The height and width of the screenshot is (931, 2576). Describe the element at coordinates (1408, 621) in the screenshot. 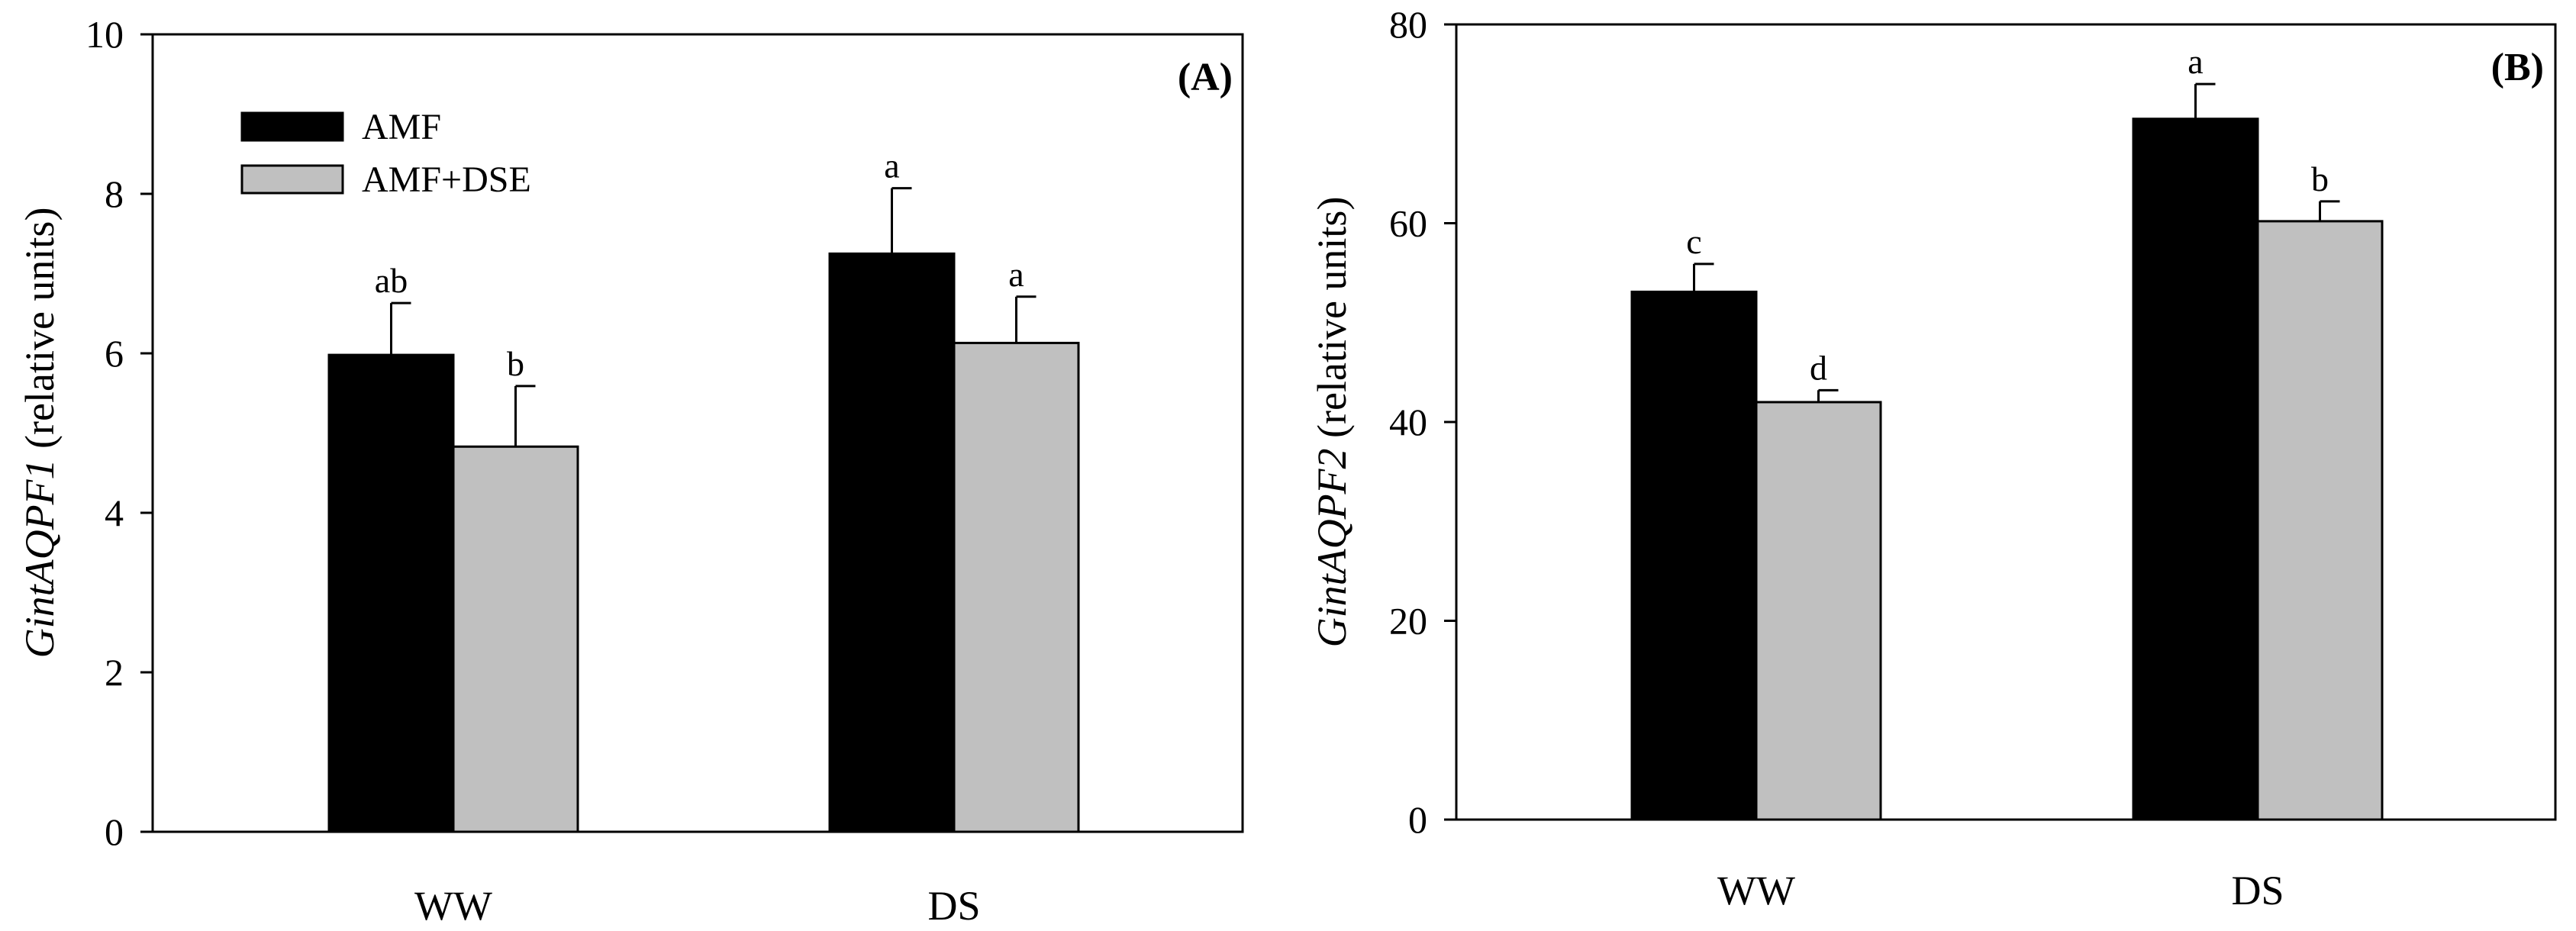

I see `y-tick-label: 20` at that location.